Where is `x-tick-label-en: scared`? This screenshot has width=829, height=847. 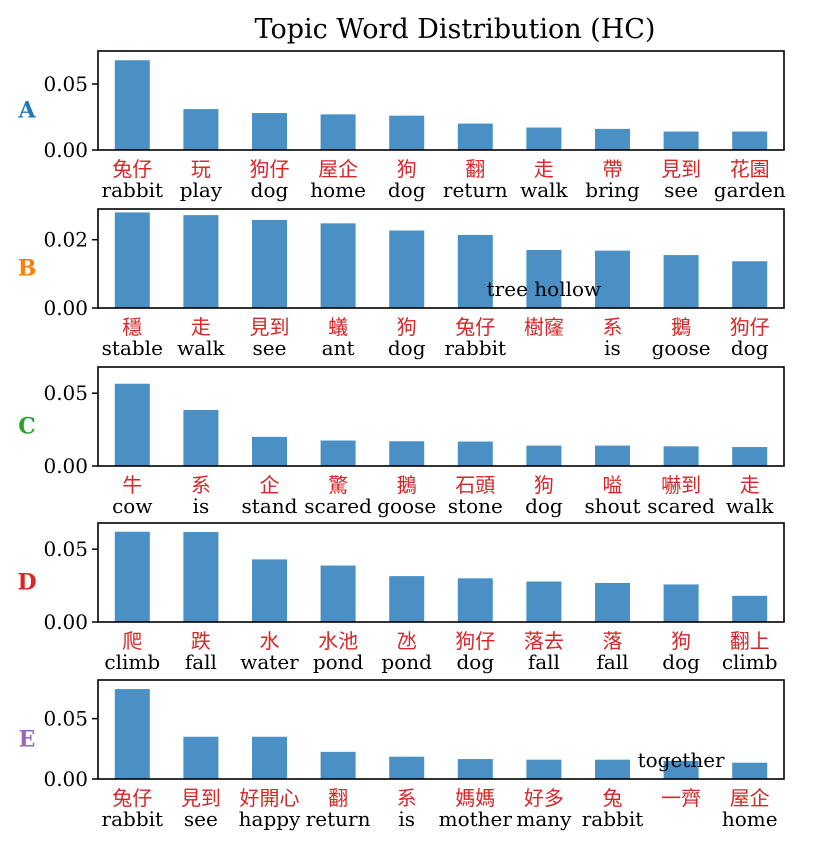 x-tick-label-en: scared is located at coordinates (681, 506).